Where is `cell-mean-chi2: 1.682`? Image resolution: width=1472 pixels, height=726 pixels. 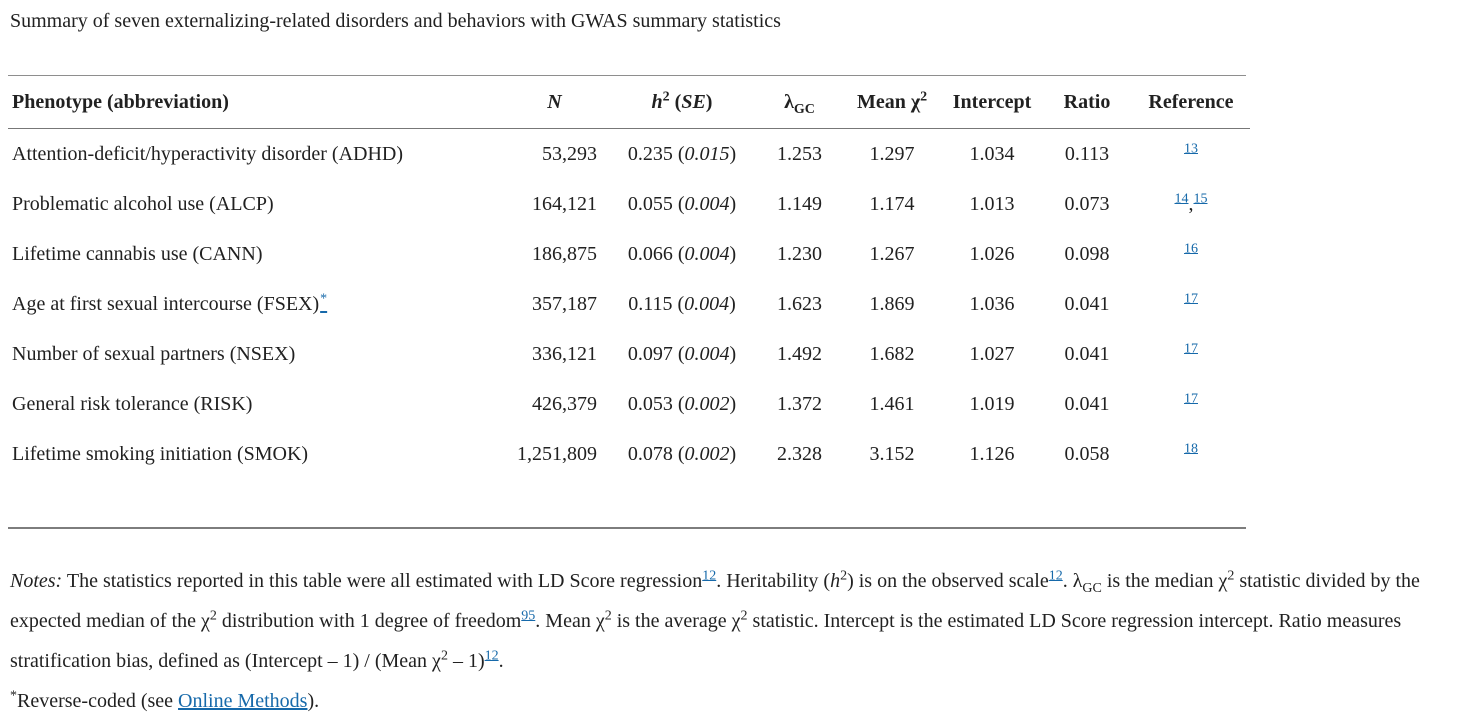
cell-mean-chi2: 1.682 is located at coordinates (892, 353).